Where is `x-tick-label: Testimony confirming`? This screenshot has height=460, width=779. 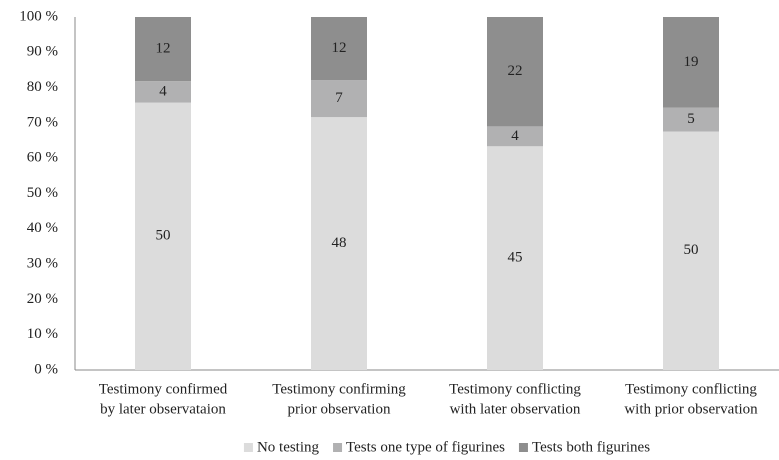 x-tick-label: Testimony confirming is located at coordinates (339, 389).